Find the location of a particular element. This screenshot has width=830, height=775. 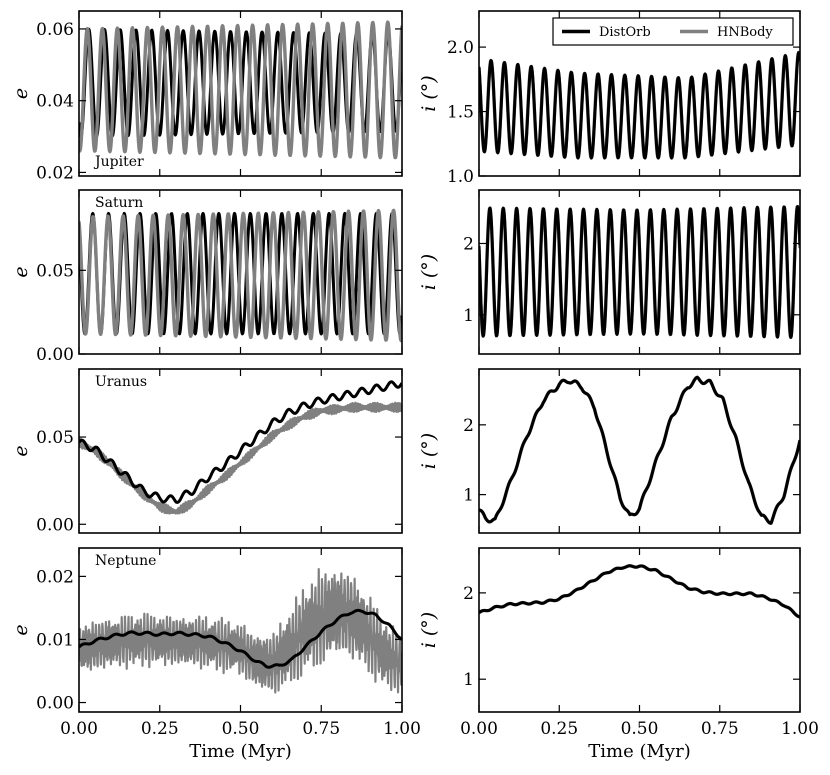

legend-box is located at coordinates (673, 31).